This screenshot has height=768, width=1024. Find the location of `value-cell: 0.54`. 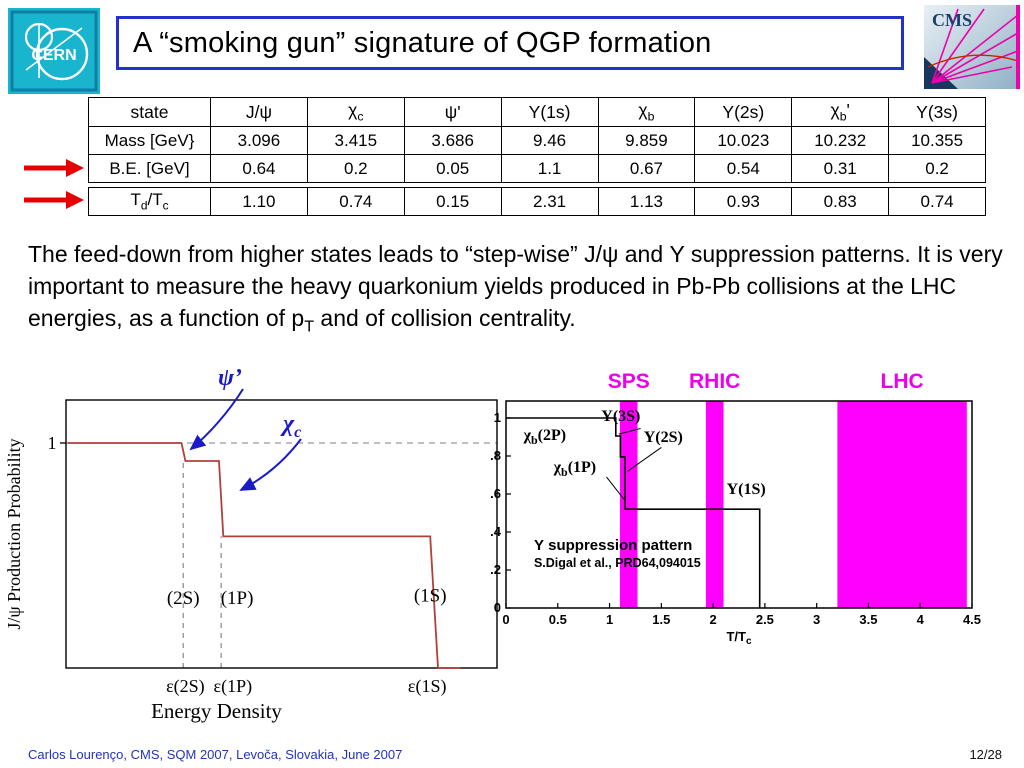

value-cell: 0.54 is located at coordinates (743, 168).